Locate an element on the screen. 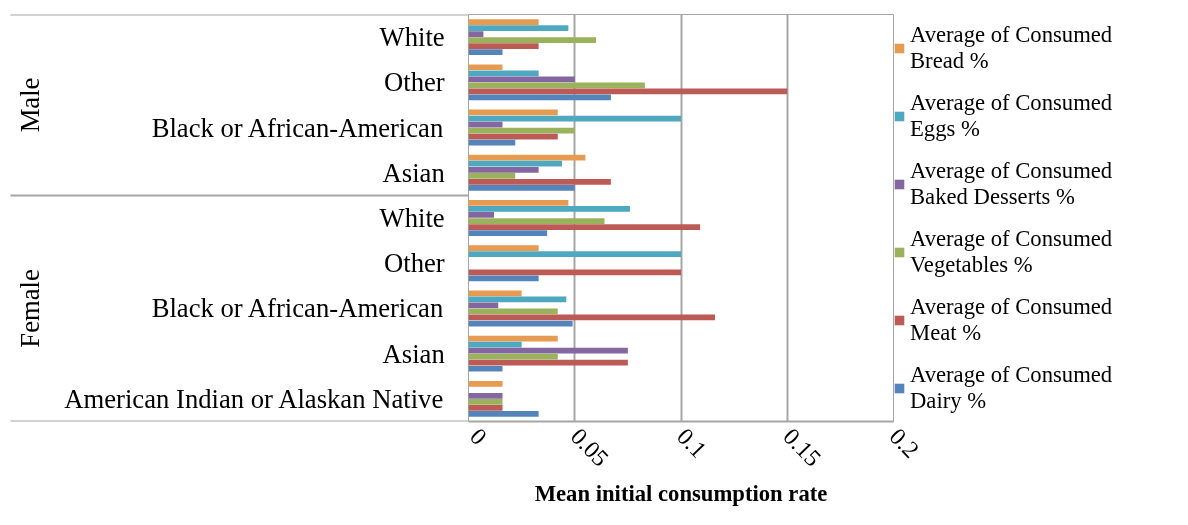  text: Female is located at coordinates (30, 308).